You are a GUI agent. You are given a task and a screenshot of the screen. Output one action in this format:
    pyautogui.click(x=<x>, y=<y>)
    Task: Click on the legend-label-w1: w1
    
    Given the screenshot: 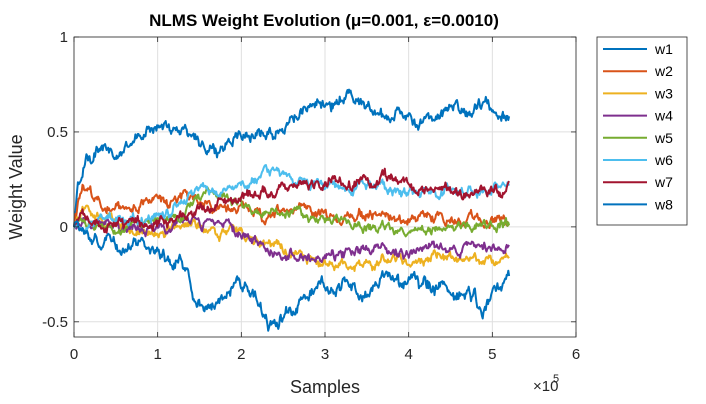 What is the action you would take?
    pyautogui.click(x=663, y=49)
    